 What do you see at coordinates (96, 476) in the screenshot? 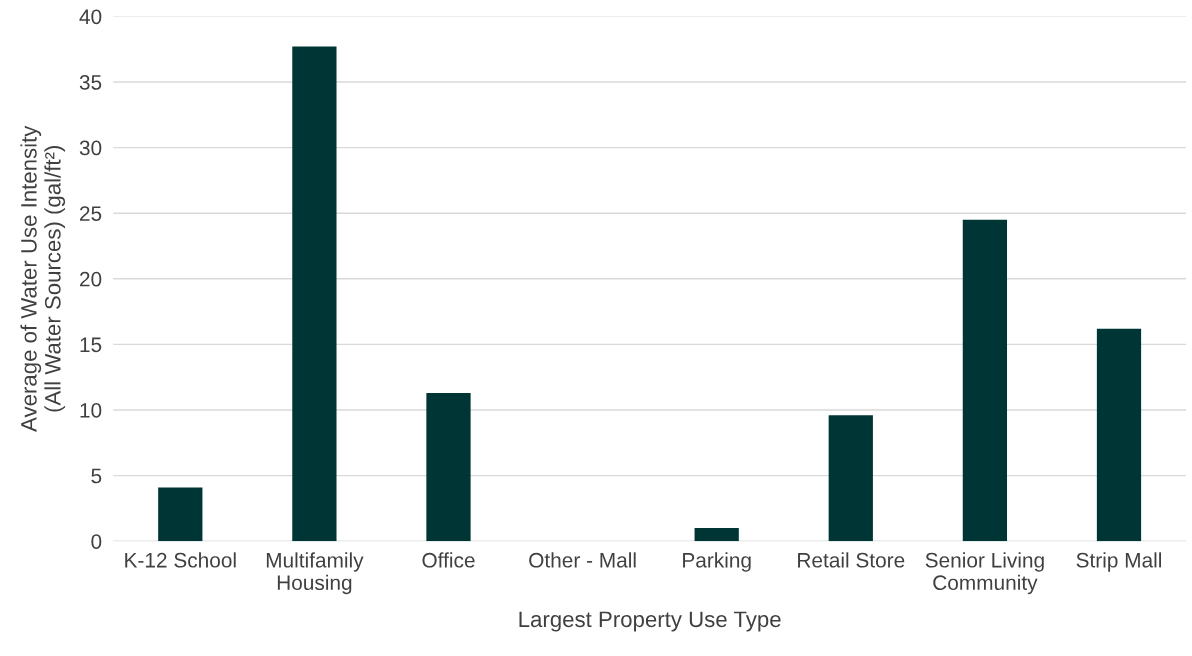
I see `y-tick-label: 5` at bounding box center [96, 476].